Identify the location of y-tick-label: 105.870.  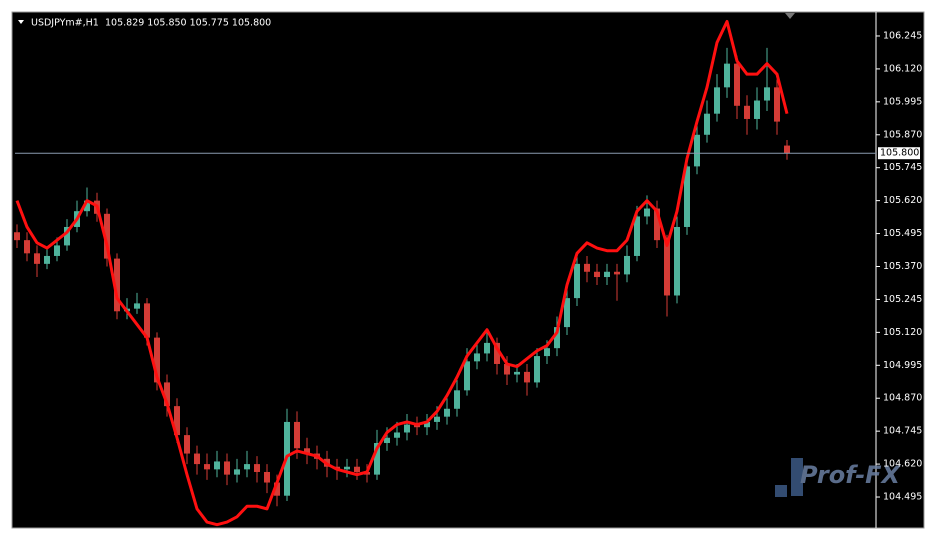
(902, 134).